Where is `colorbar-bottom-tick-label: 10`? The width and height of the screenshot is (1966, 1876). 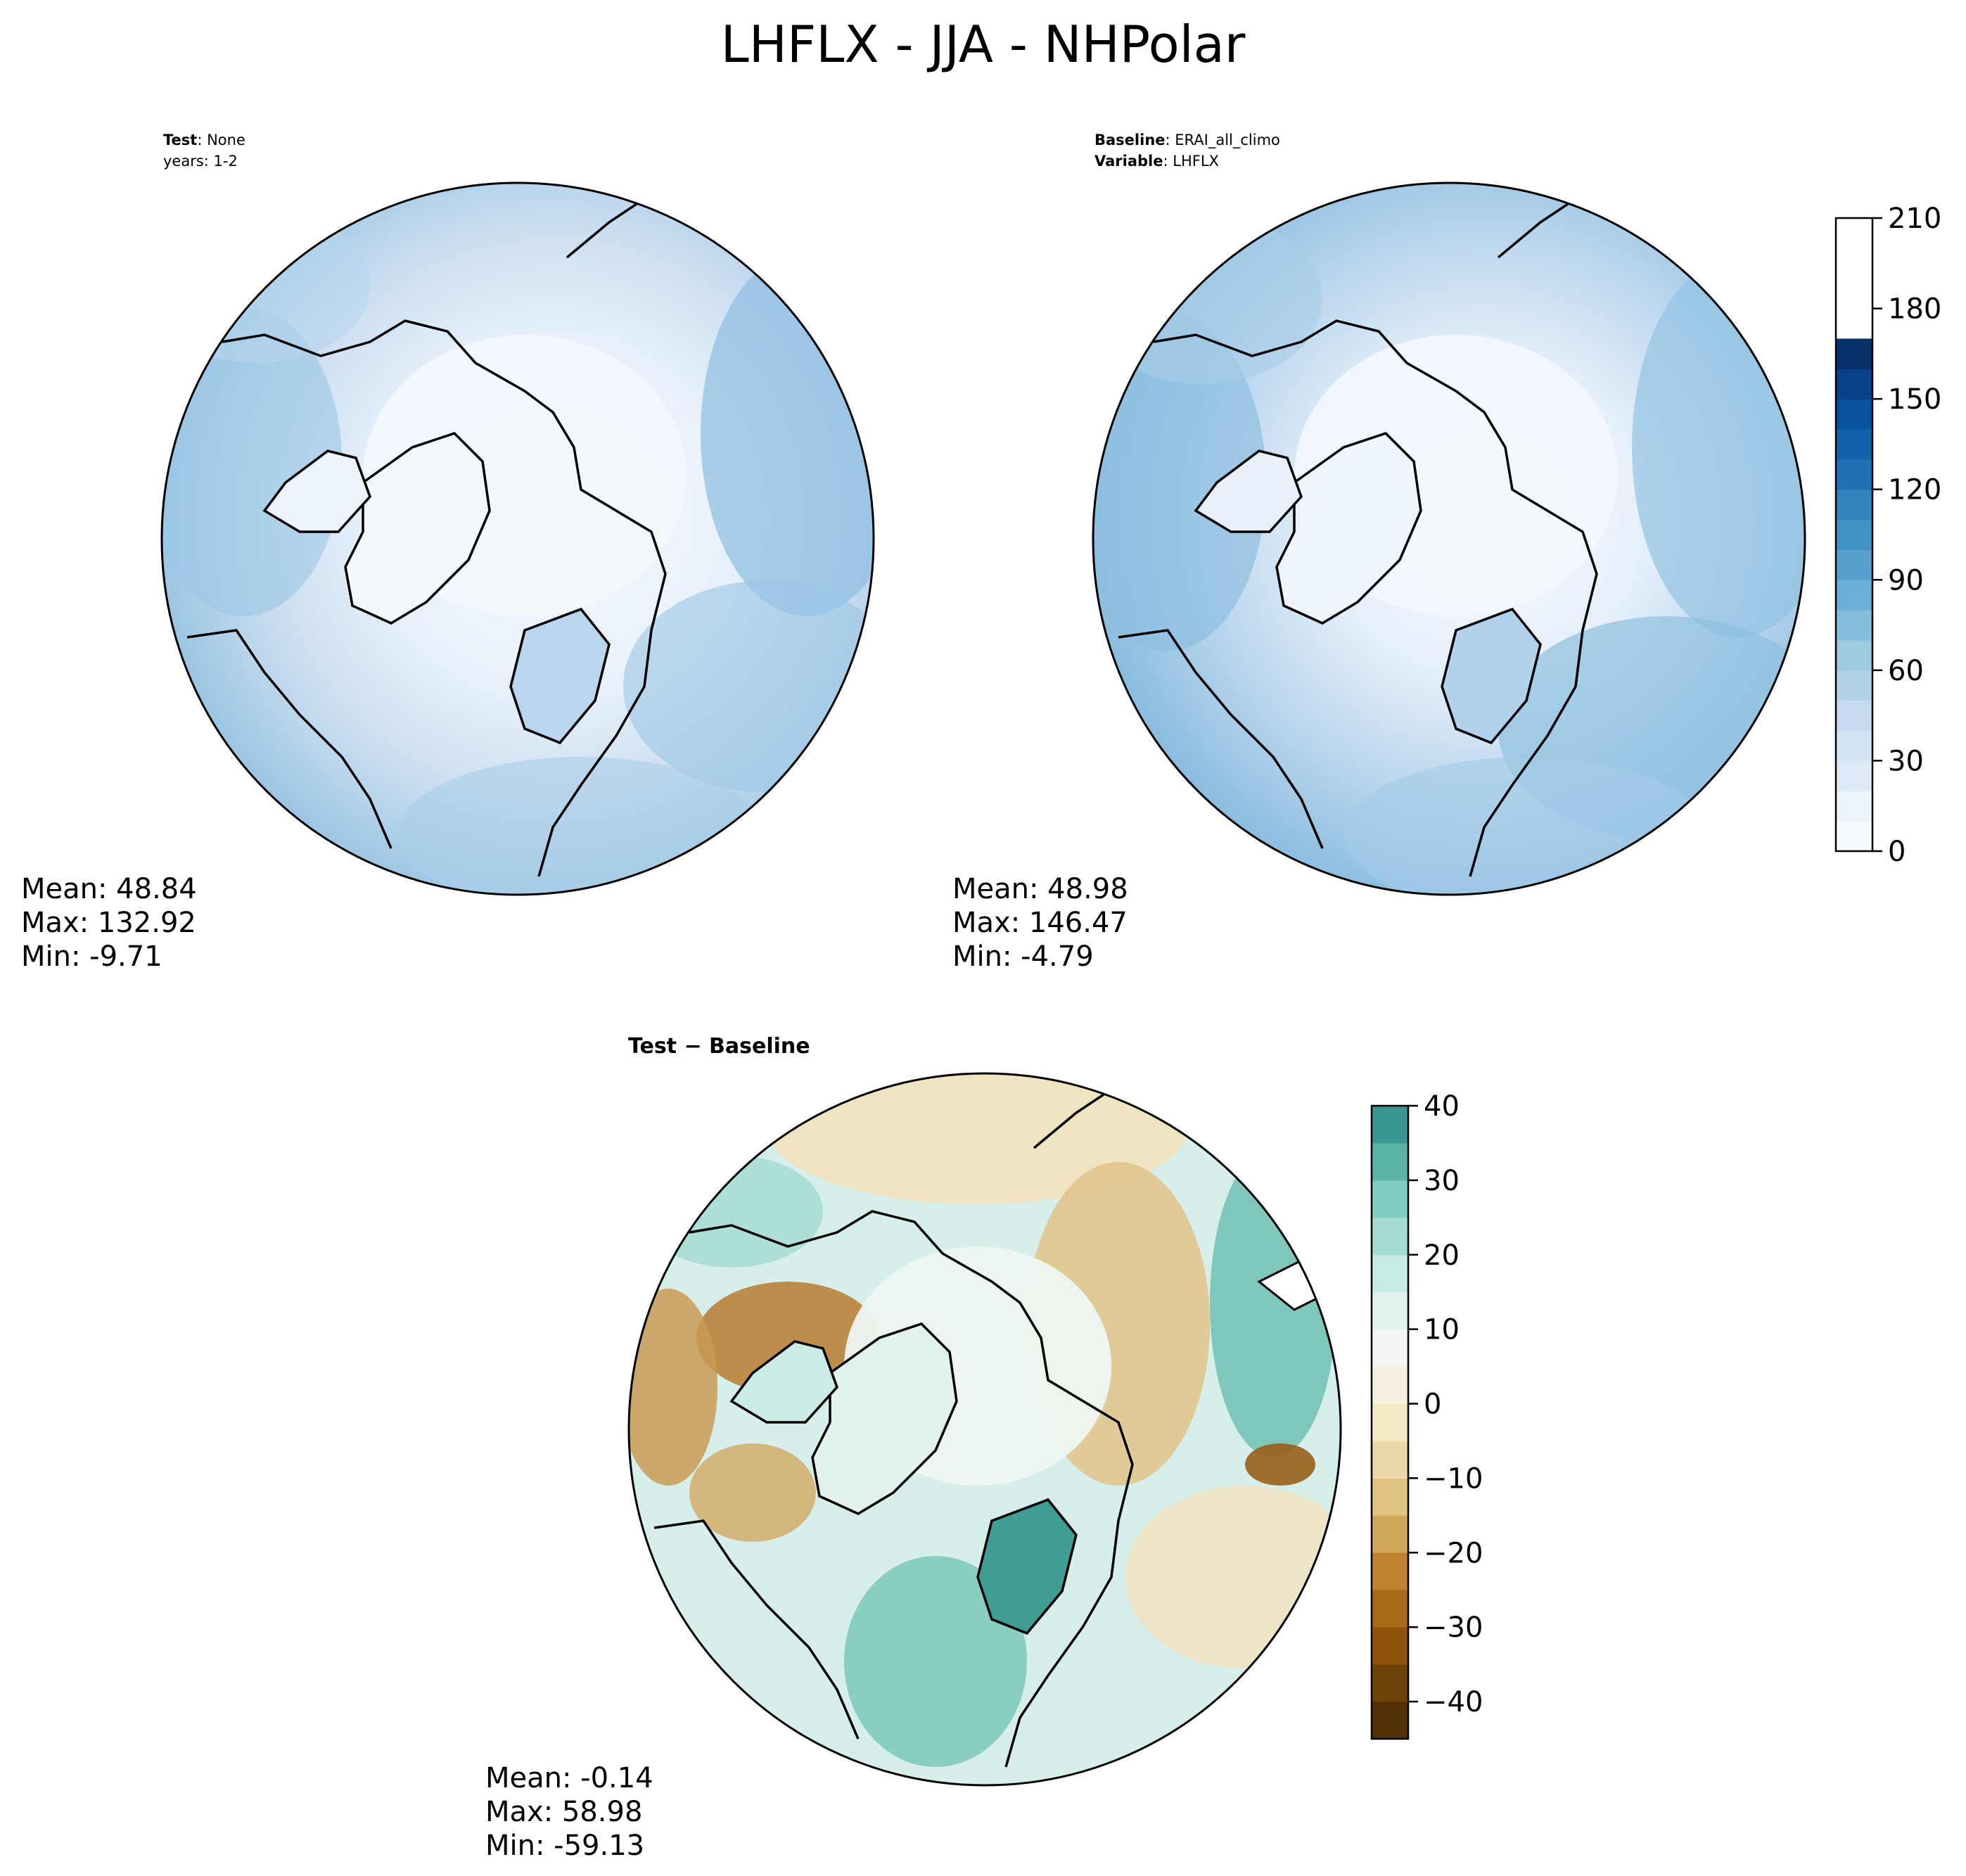
colorbar-bottom-tick-label: 10 is located at coordinates (1442, 1330).